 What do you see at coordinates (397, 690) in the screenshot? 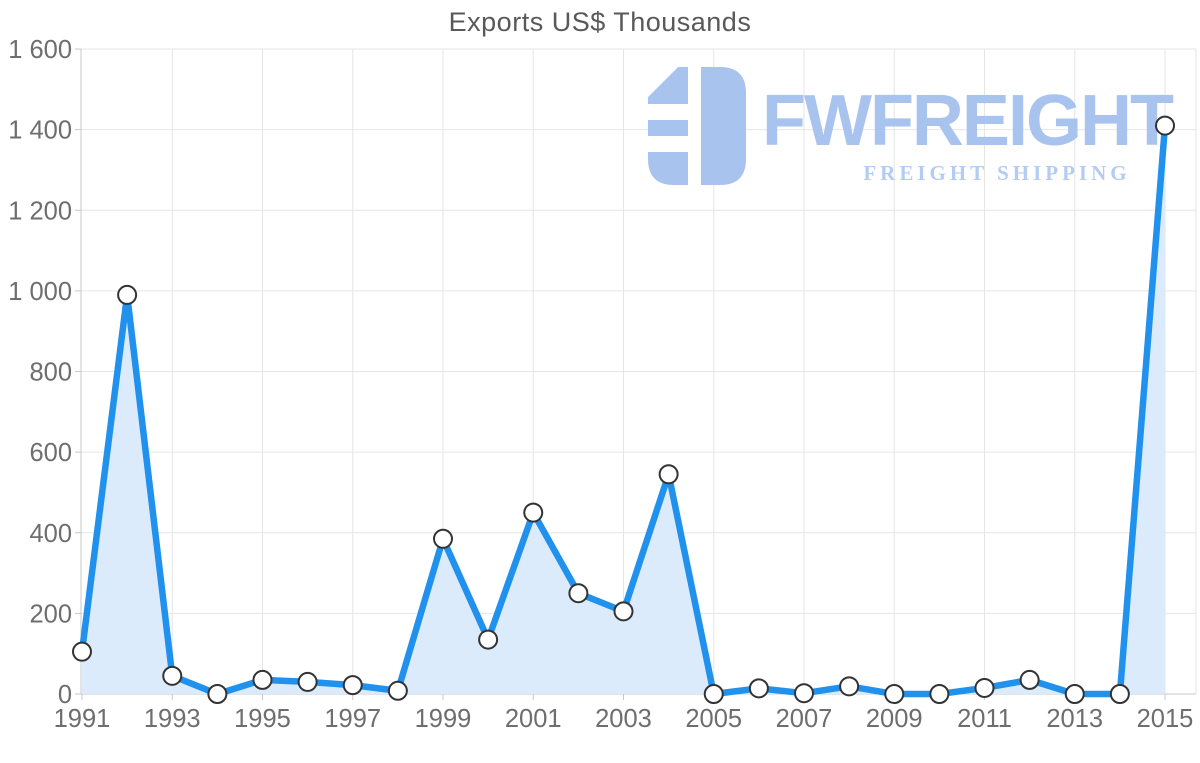
I see `data-point-1998` at bounding box center [397, 690].